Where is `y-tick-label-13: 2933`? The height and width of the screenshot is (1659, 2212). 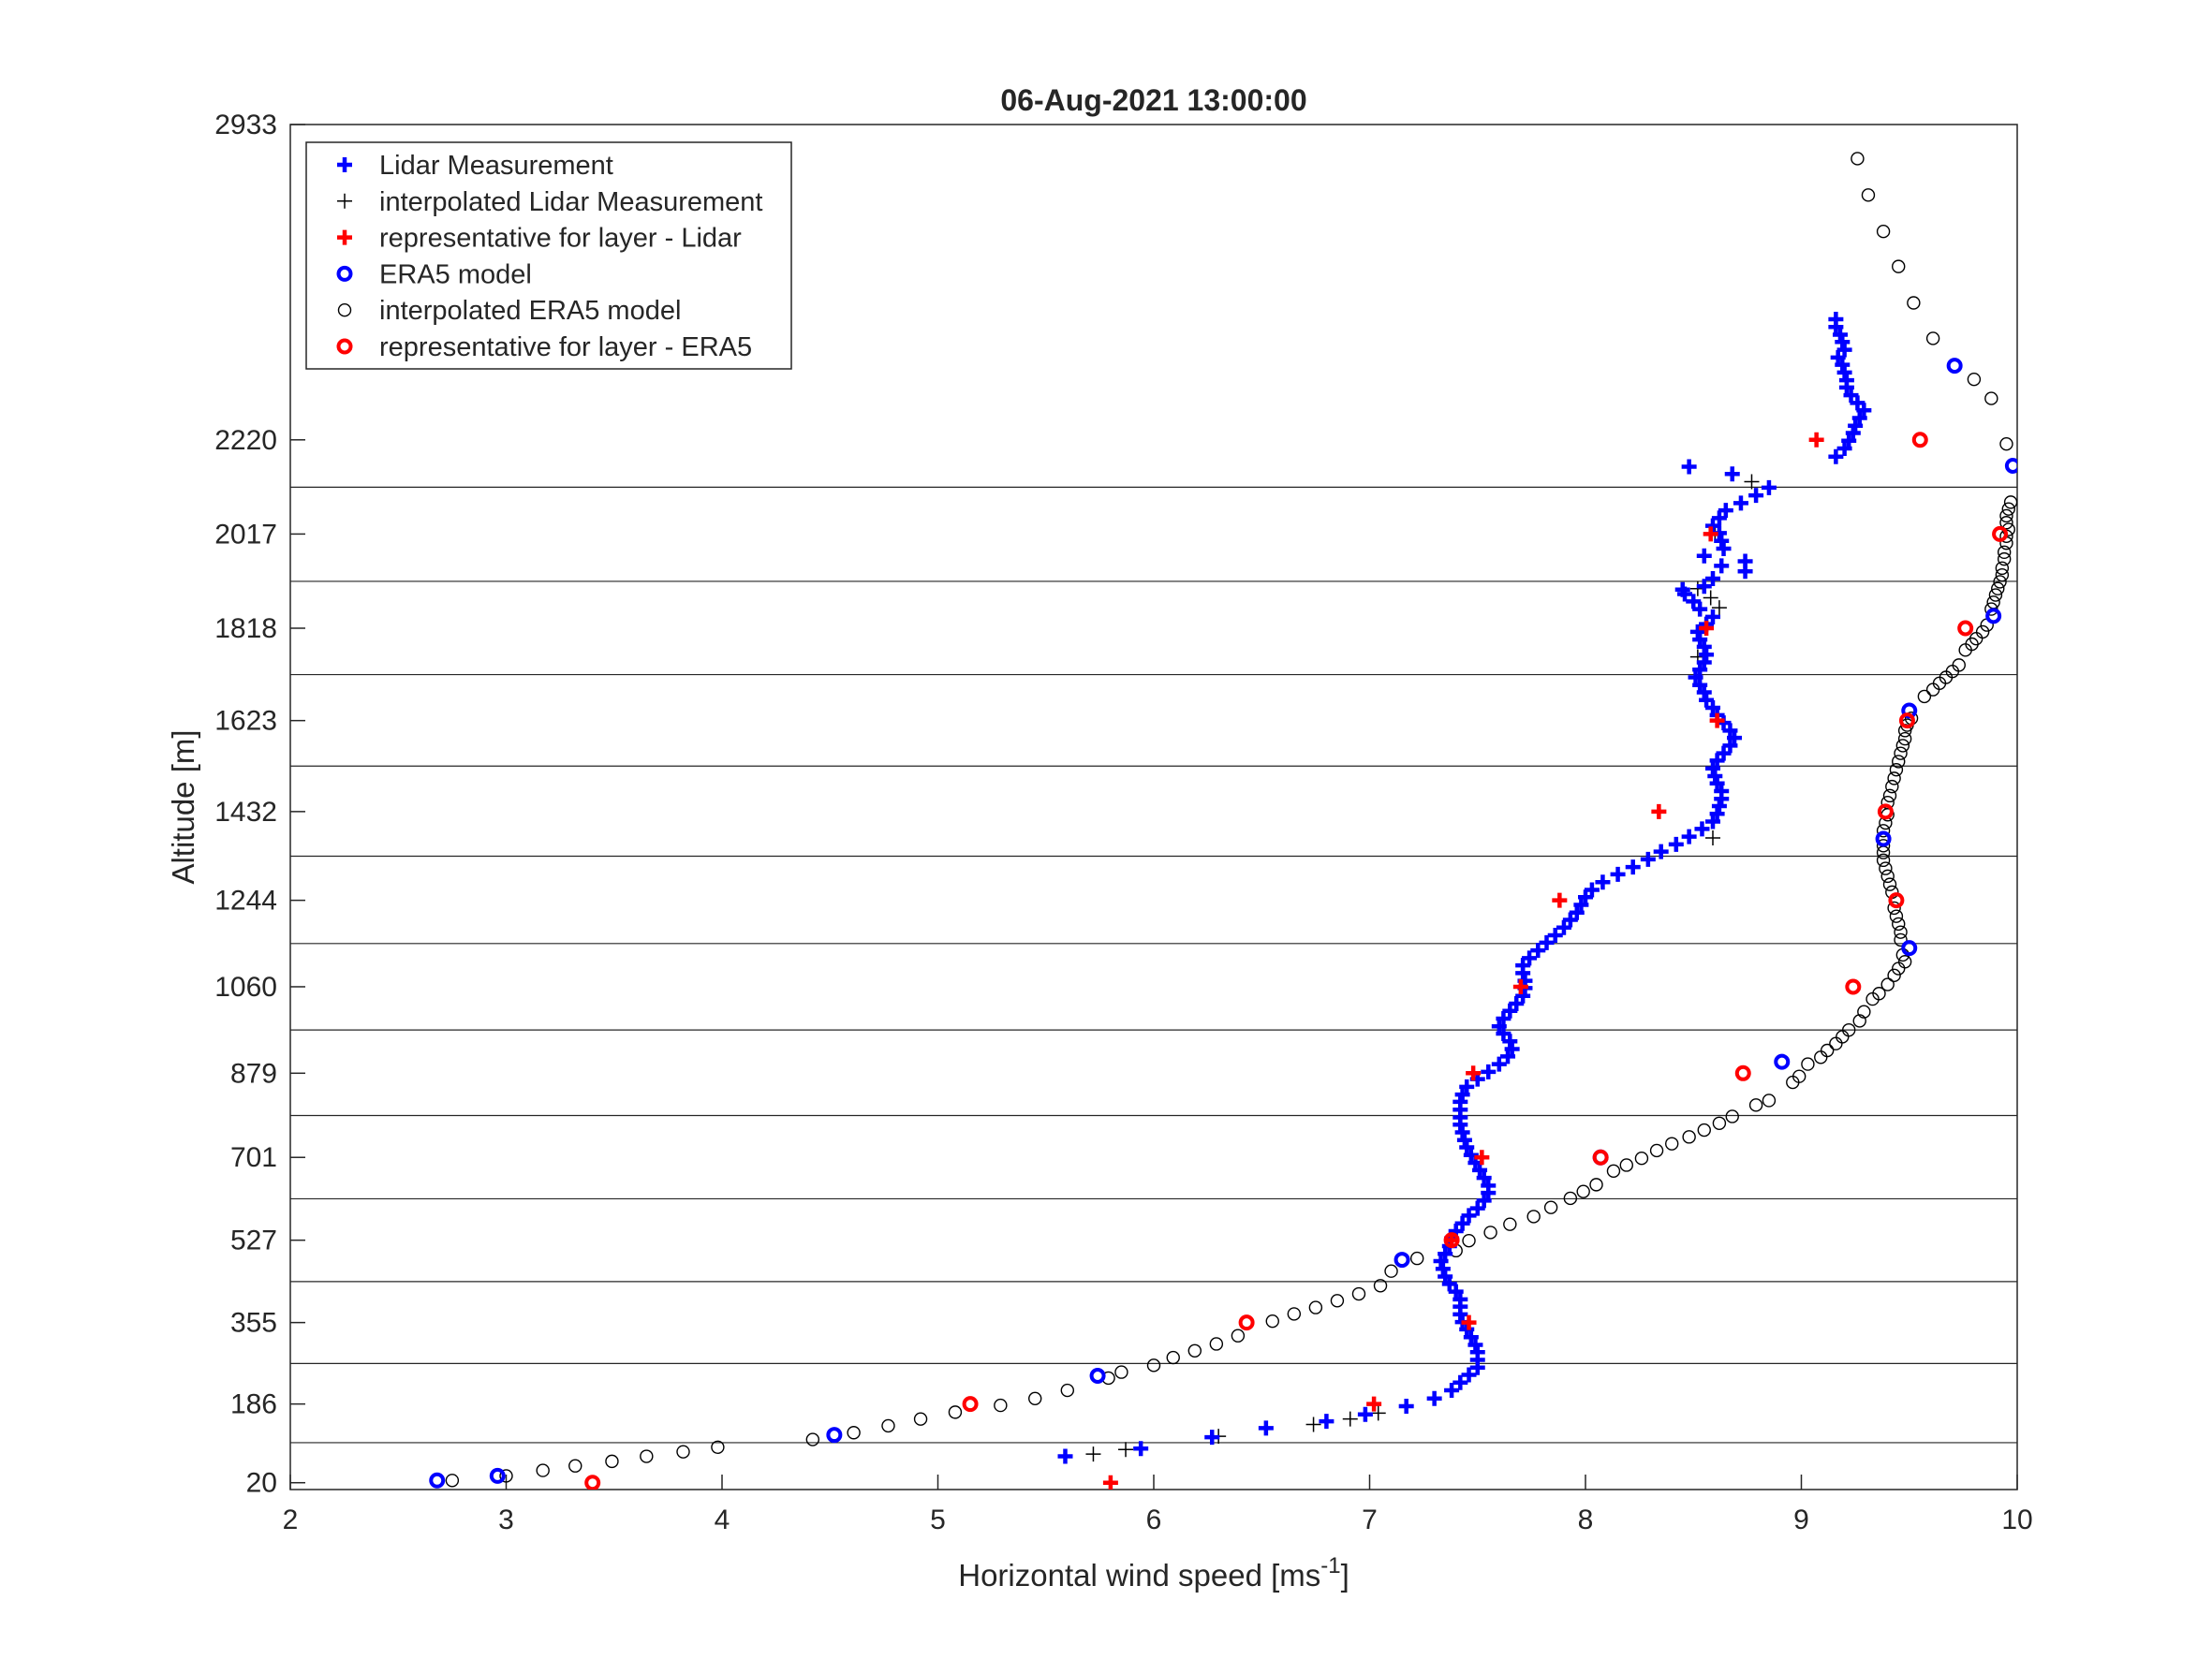
y-tick-label-13: 2933 is located at coordinates (245, 125).